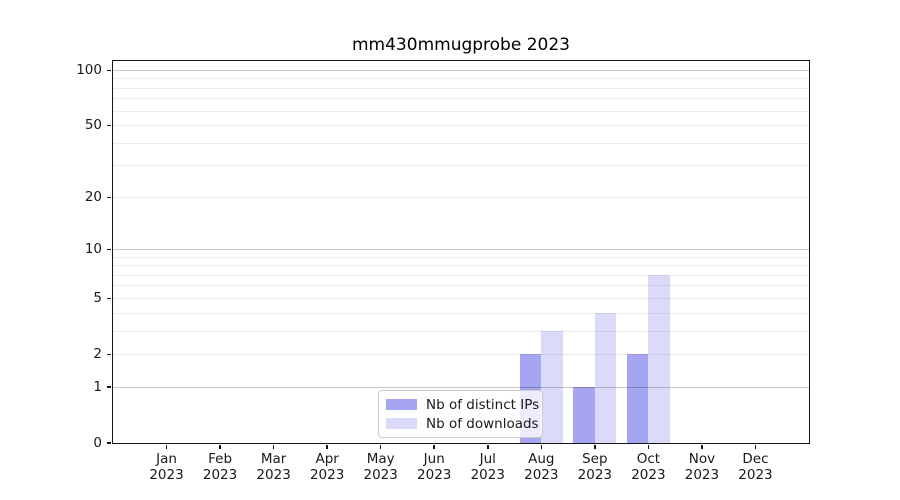  Describe the element at coordinates (605, 378) in the screenshot. I see `bar-sep-nb-of-downloads` at that location.